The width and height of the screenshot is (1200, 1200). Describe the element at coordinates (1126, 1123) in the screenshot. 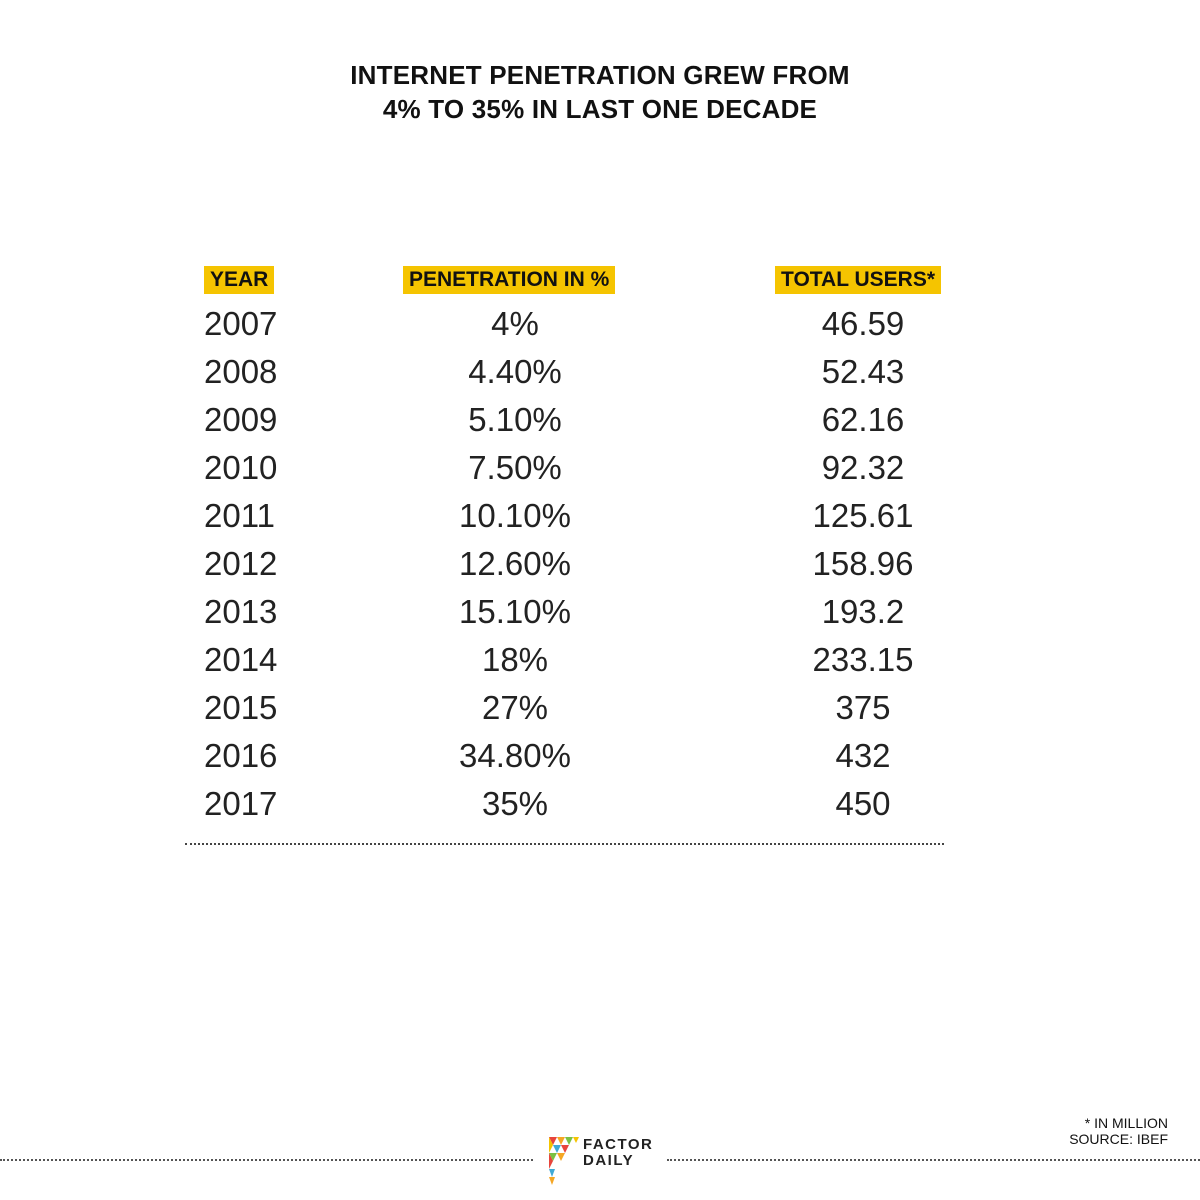

I see `footnote-units: * IN MILLION` at that location.